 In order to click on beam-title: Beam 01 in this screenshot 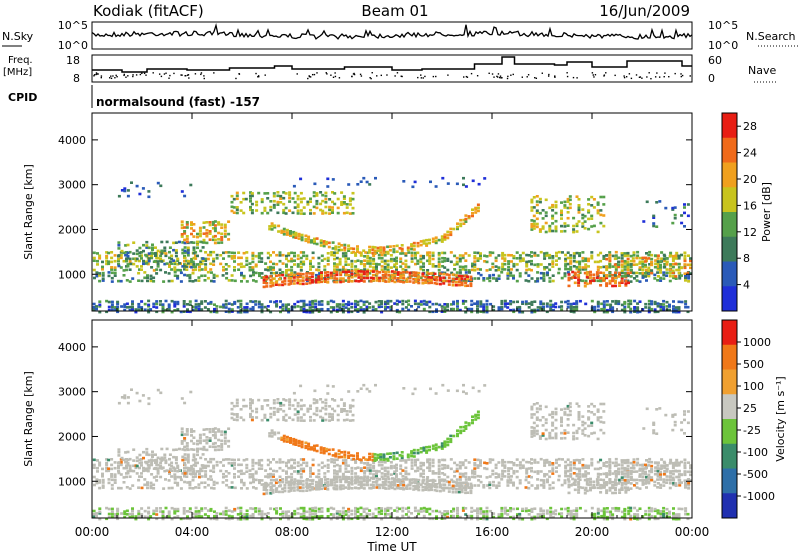, I will do `click(394, 11)`.